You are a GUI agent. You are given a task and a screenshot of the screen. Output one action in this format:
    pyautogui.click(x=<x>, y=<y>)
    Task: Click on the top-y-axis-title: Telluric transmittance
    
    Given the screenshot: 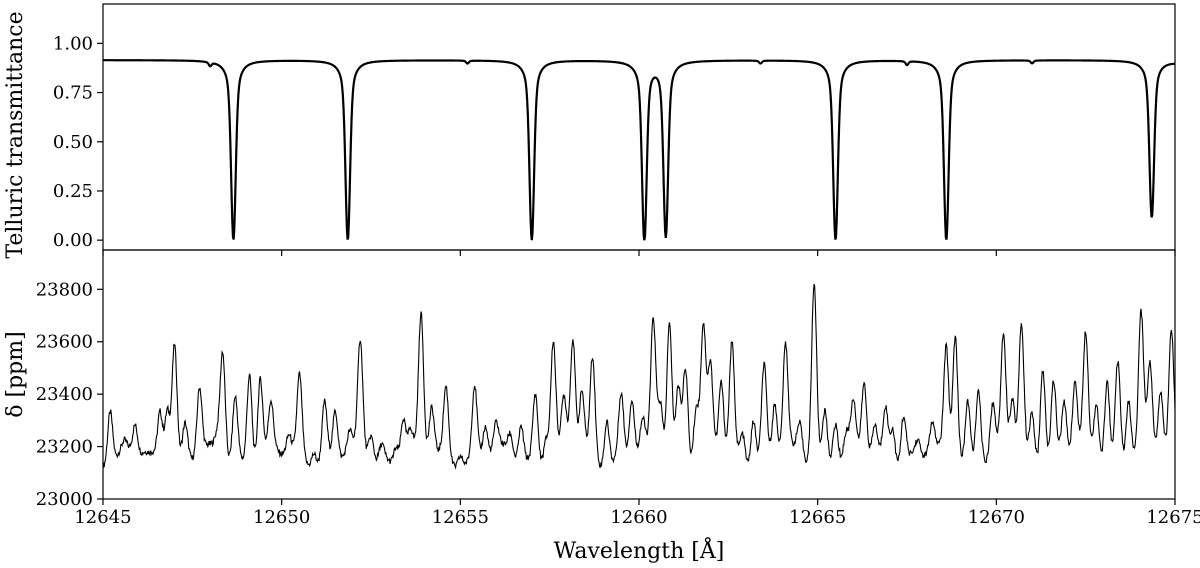 What is the action you would take?
    pyautogui.click(x=15, y=134)
    